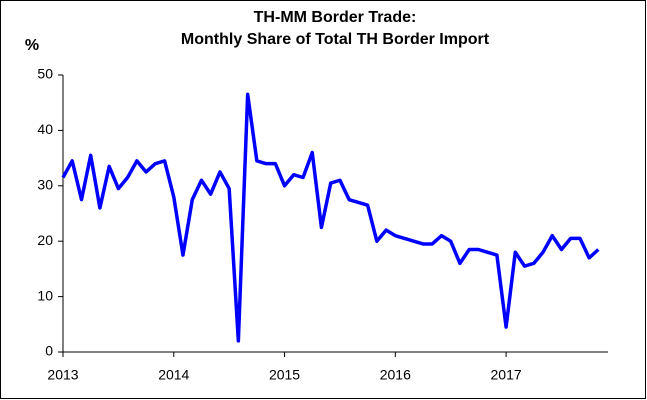 This screenshot has height=400, width=647. I want to click on y-axis-label: %, so click(32, 45).